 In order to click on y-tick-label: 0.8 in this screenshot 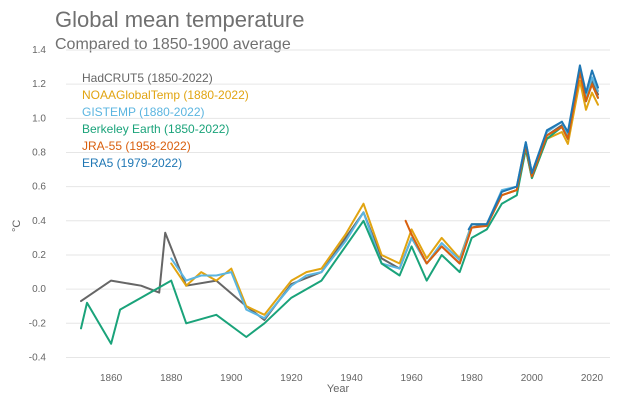, I will do `click(39, 152)`.